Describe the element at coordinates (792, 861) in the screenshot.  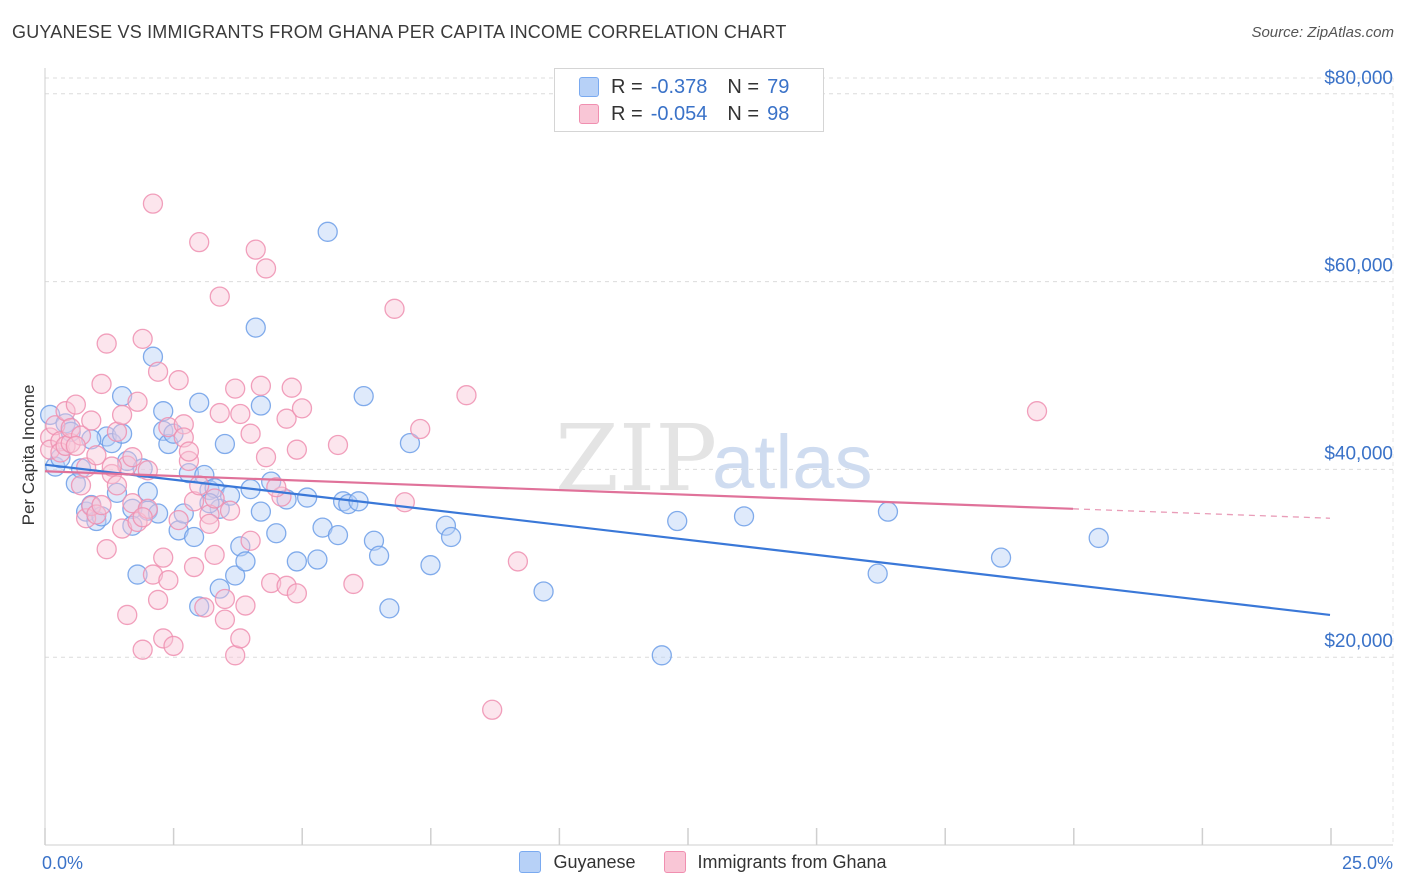
I see `legend-label-ghana: Immigrants from Ghana` at that location.